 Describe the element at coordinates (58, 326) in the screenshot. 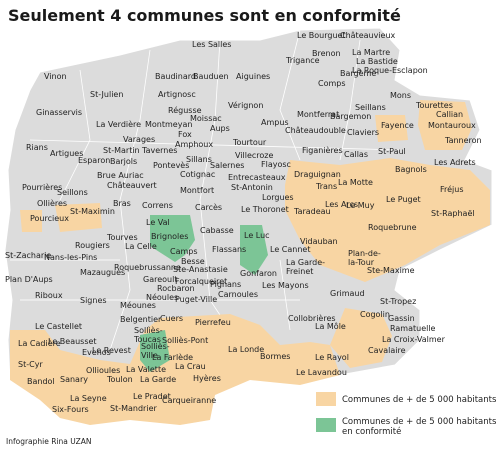

I see `commune-label: Le Castellet` at that location.